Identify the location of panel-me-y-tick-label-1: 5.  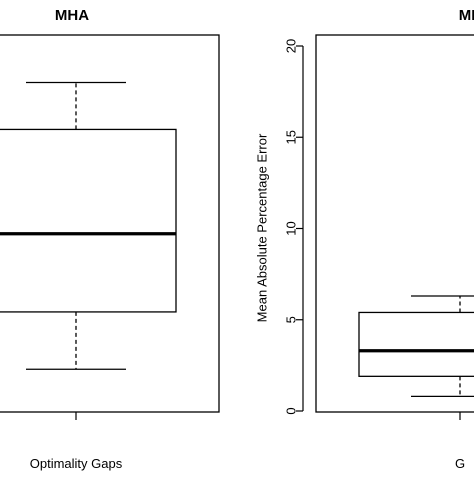
(291, 319).